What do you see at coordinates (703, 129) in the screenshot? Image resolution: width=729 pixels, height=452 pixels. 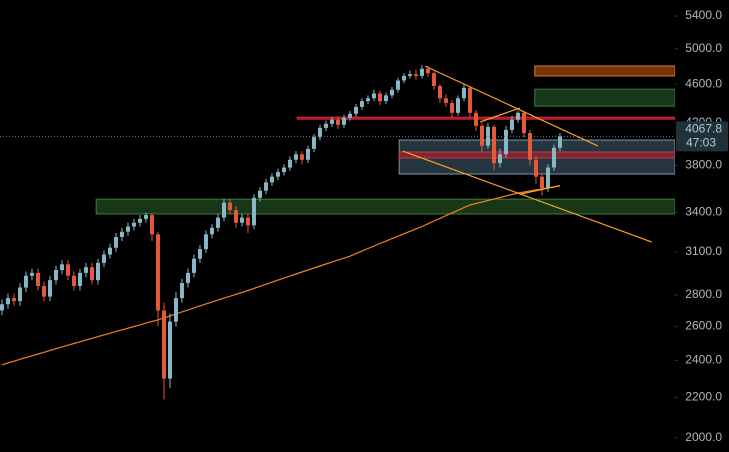 I see `price-label: 4067.8` at bounding box center [703, 129].